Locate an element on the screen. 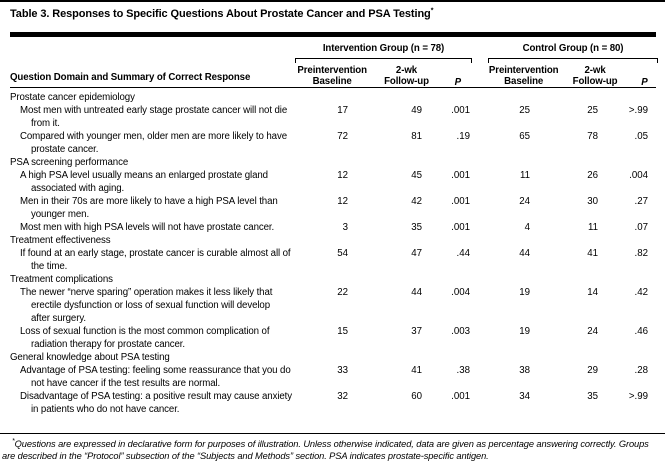 The image size is (665, 464). value-cell: 78 is located at coordinates (592, 136).